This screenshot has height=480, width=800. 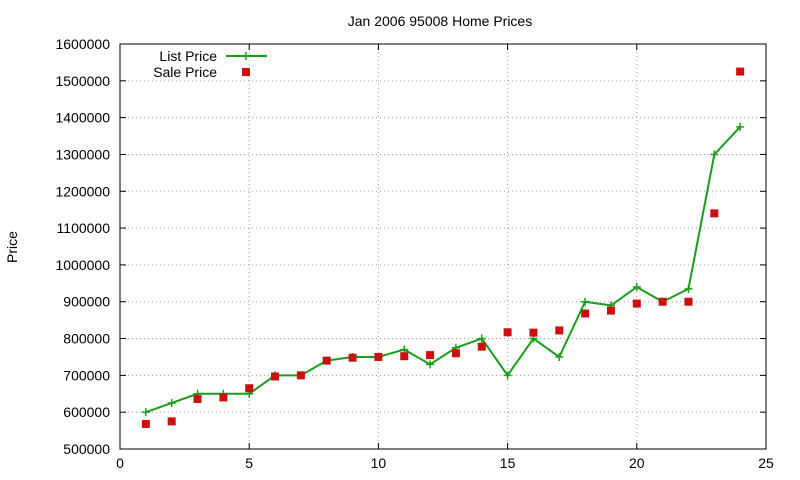 What do you see at coordinates (86, 339) in the screenshot?
I see `y-tick-label: 800000` at bounding box center [86, 339].